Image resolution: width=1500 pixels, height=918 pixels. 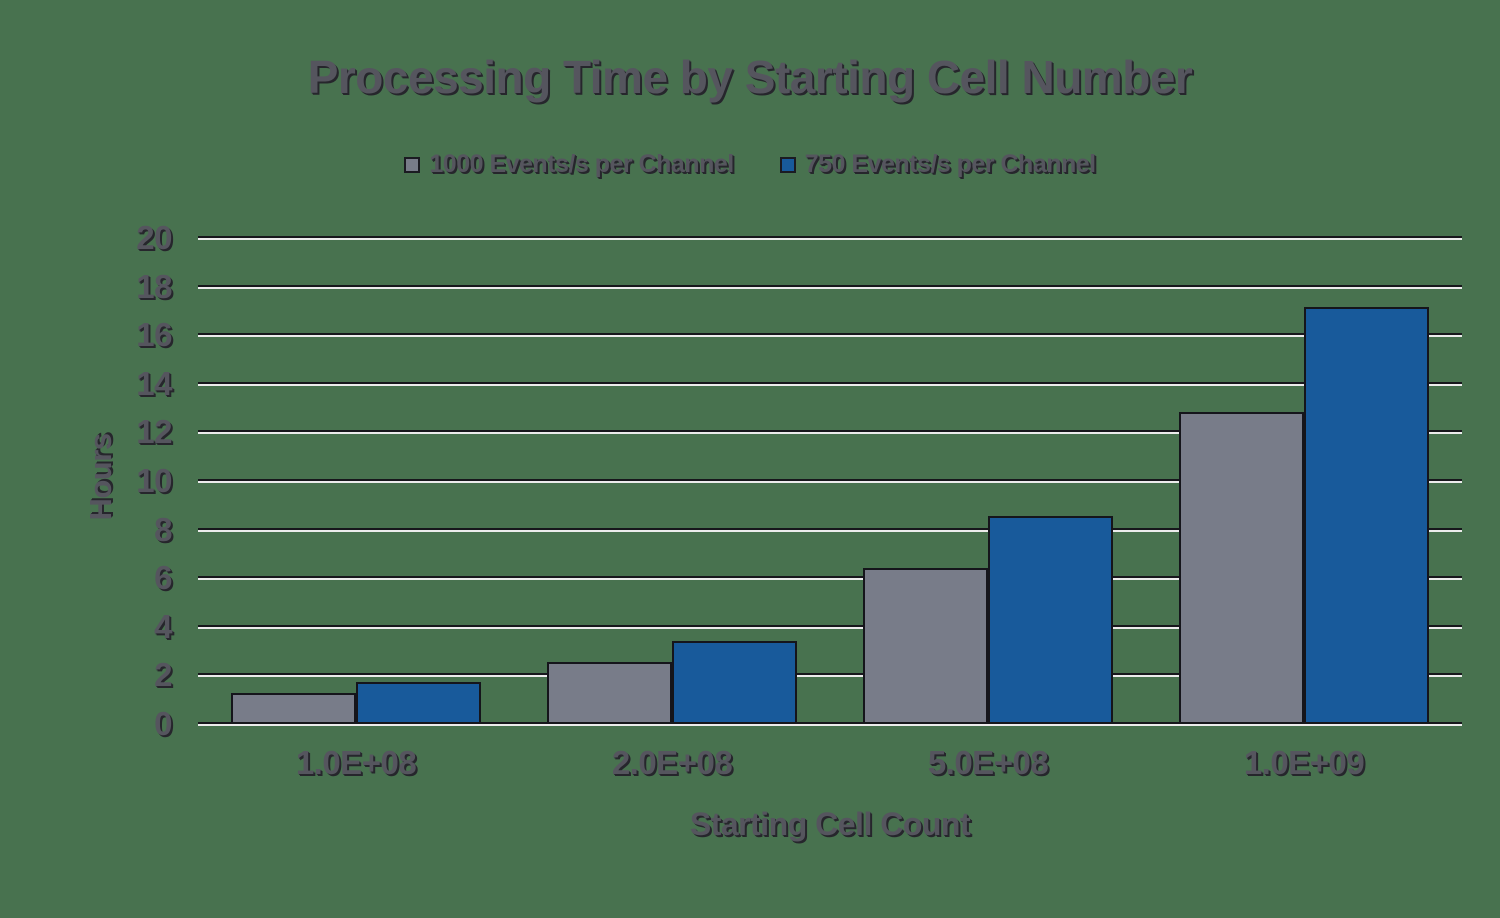 What do you see at coordinates (830, 824) in the screenshot?
I see `x-axis-title: Starting Cell Count` at bounding box center [830, 824].